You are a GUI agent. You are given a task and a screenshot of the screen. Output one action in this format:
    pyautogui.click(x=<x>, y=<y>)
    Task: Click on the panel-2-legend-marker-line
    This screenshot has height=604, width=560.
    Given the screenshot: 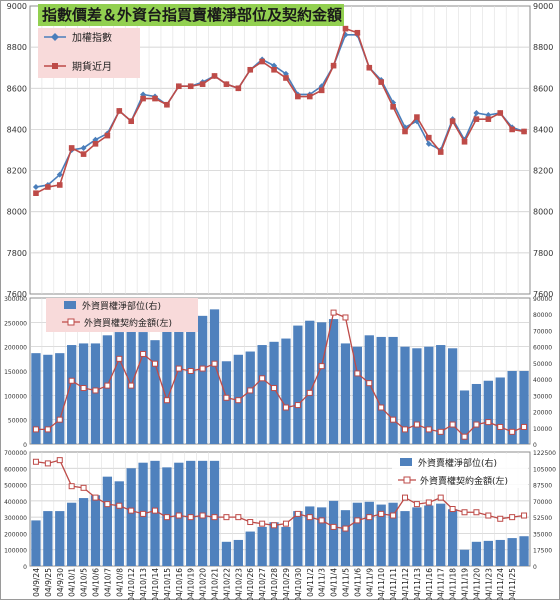 What is the action you would take?
    pyautogui.click(x=71, y=322)
    